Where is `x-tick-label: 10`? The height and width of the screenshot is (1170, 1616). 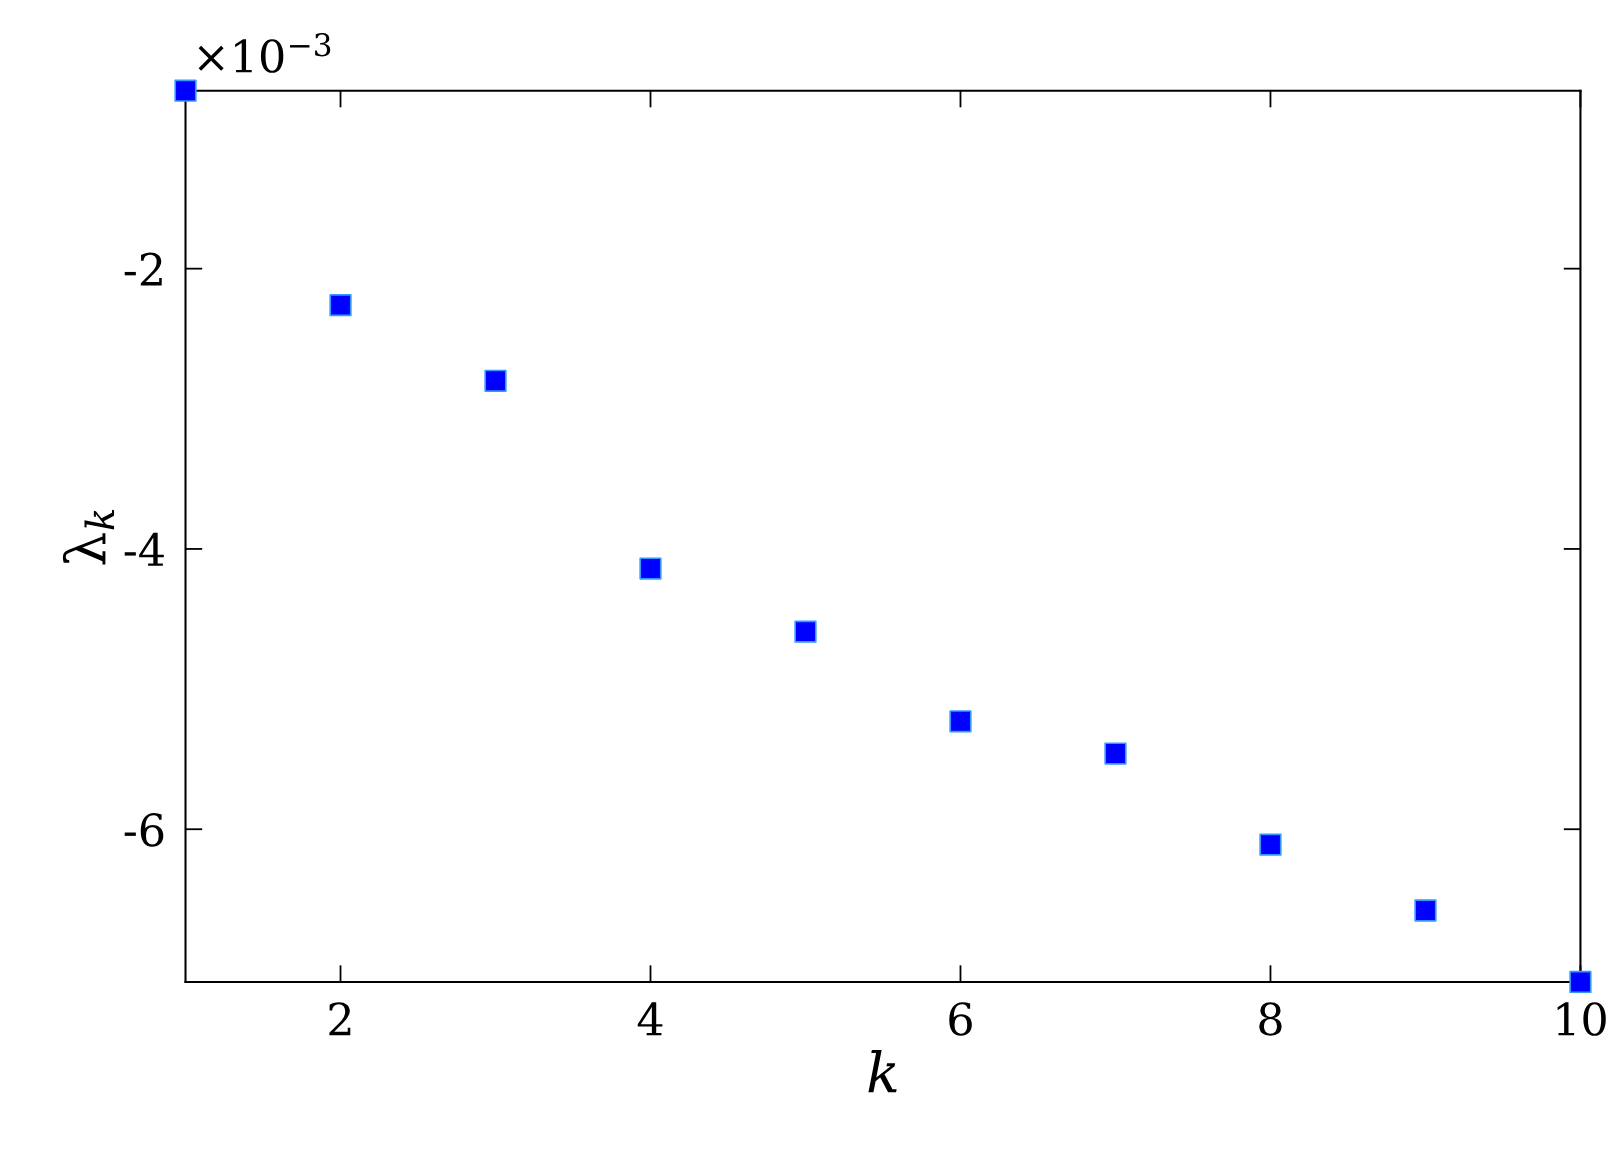 x-tick-label: 10 is located at coordinates (1581, 1019).